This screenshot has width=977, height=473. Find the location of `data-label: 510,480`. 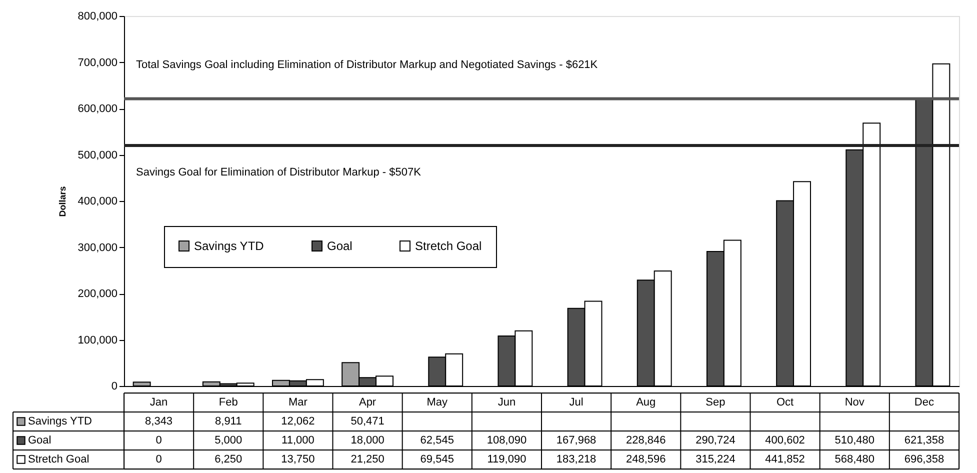

data-label: 510,480 is located at coordinates (854, 440).